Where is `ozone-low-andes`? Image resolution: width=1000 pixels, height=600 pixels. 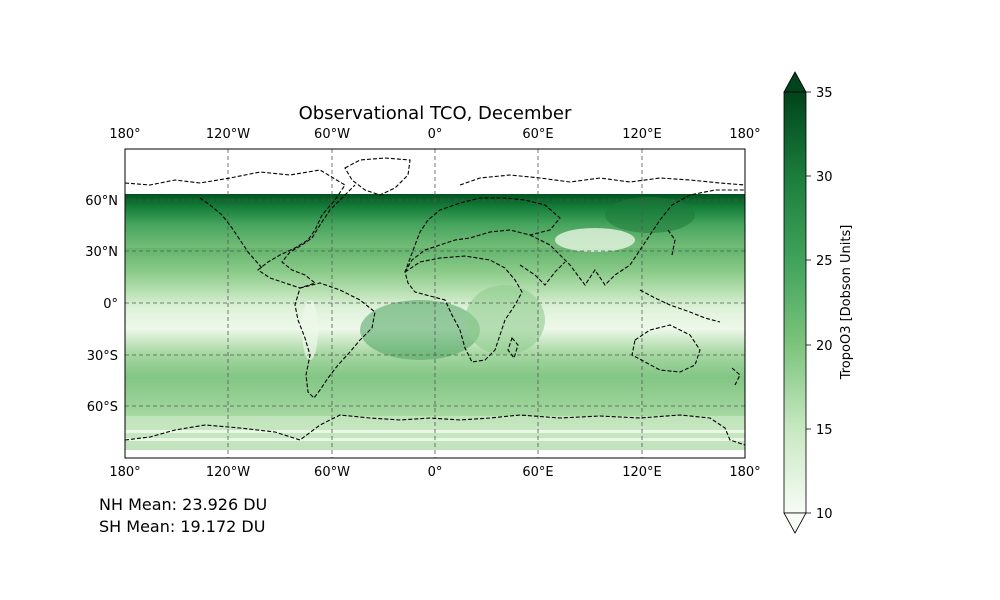
ozone-low-andes is located at coordinates (310, 330).